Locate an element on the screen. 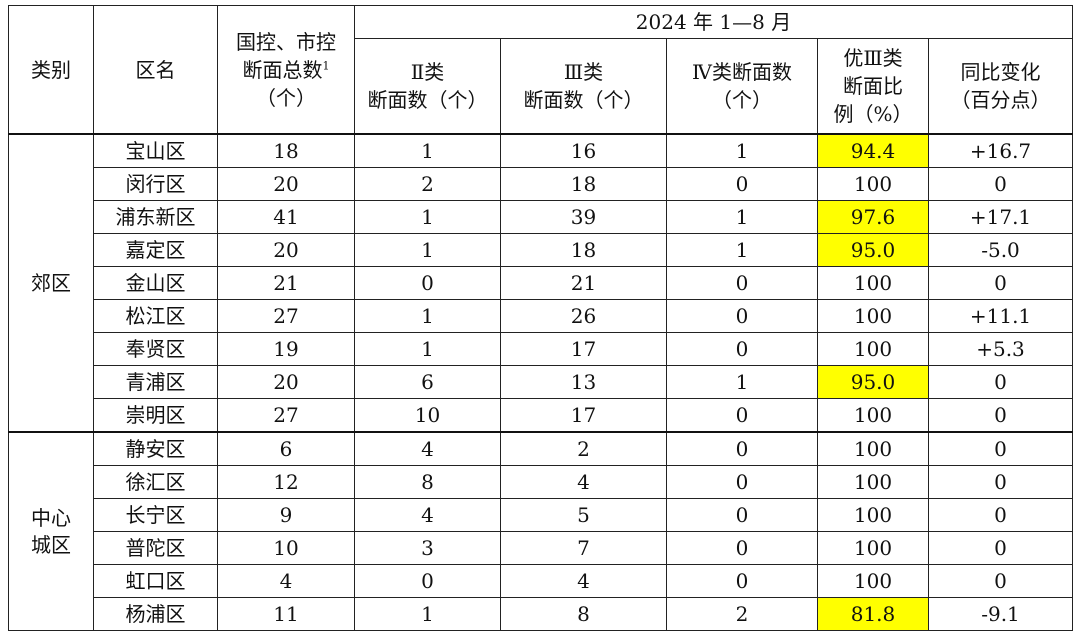  district-cell: 宝山区 is located at coordinates (155, 150).